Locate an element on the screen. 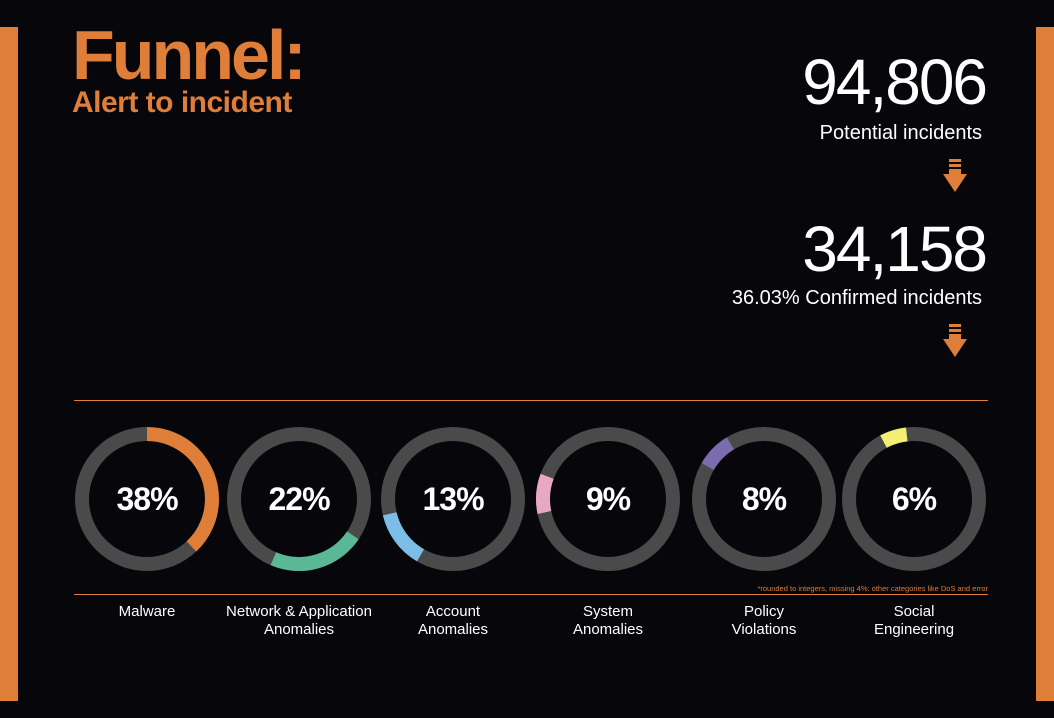 The width and height of the screenshot is (1054, 718). donut-value-label: 13% is located at coordinates (453, 499).